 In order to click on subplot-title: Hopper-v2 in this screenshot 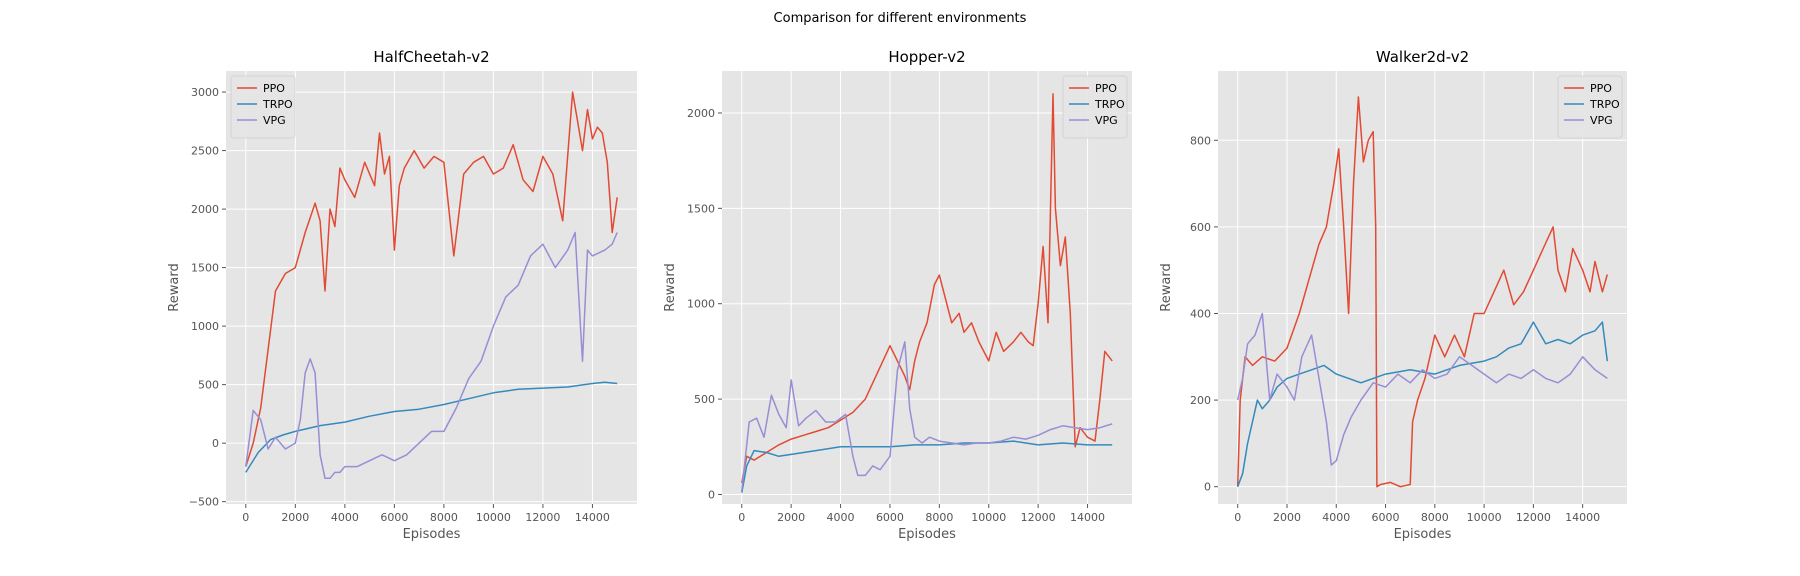, I will do `click(926, 57)`.